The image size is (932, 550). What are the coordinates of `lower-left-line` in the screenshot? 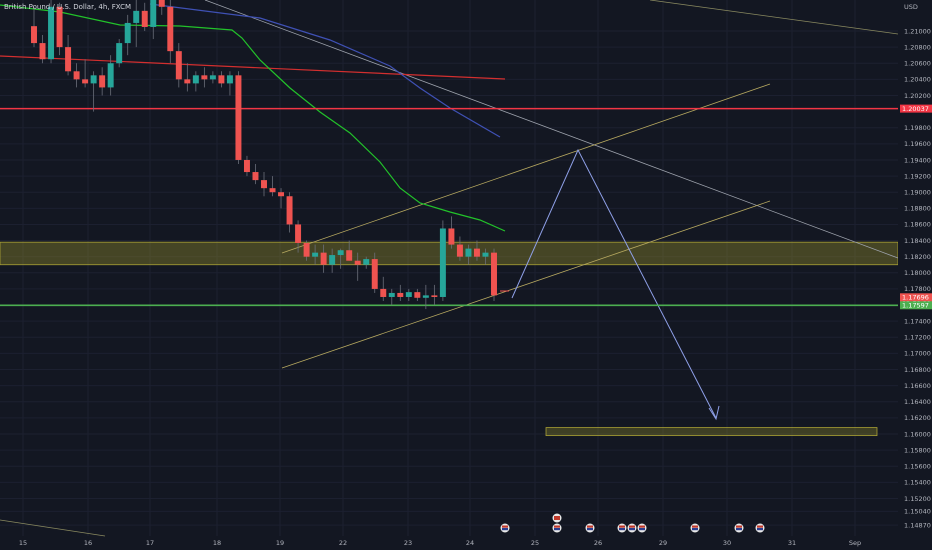 It's located at (53, 528).